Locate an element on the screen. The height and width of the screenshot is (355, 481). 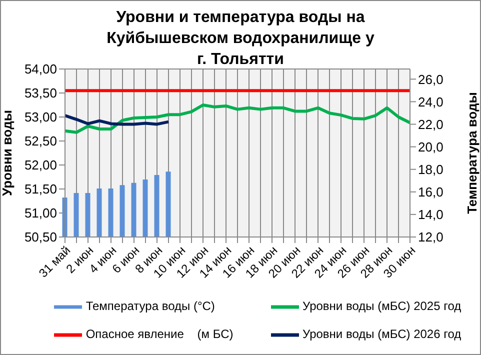
y-tick-label: 51,00 is located at coordinates (40, 213).